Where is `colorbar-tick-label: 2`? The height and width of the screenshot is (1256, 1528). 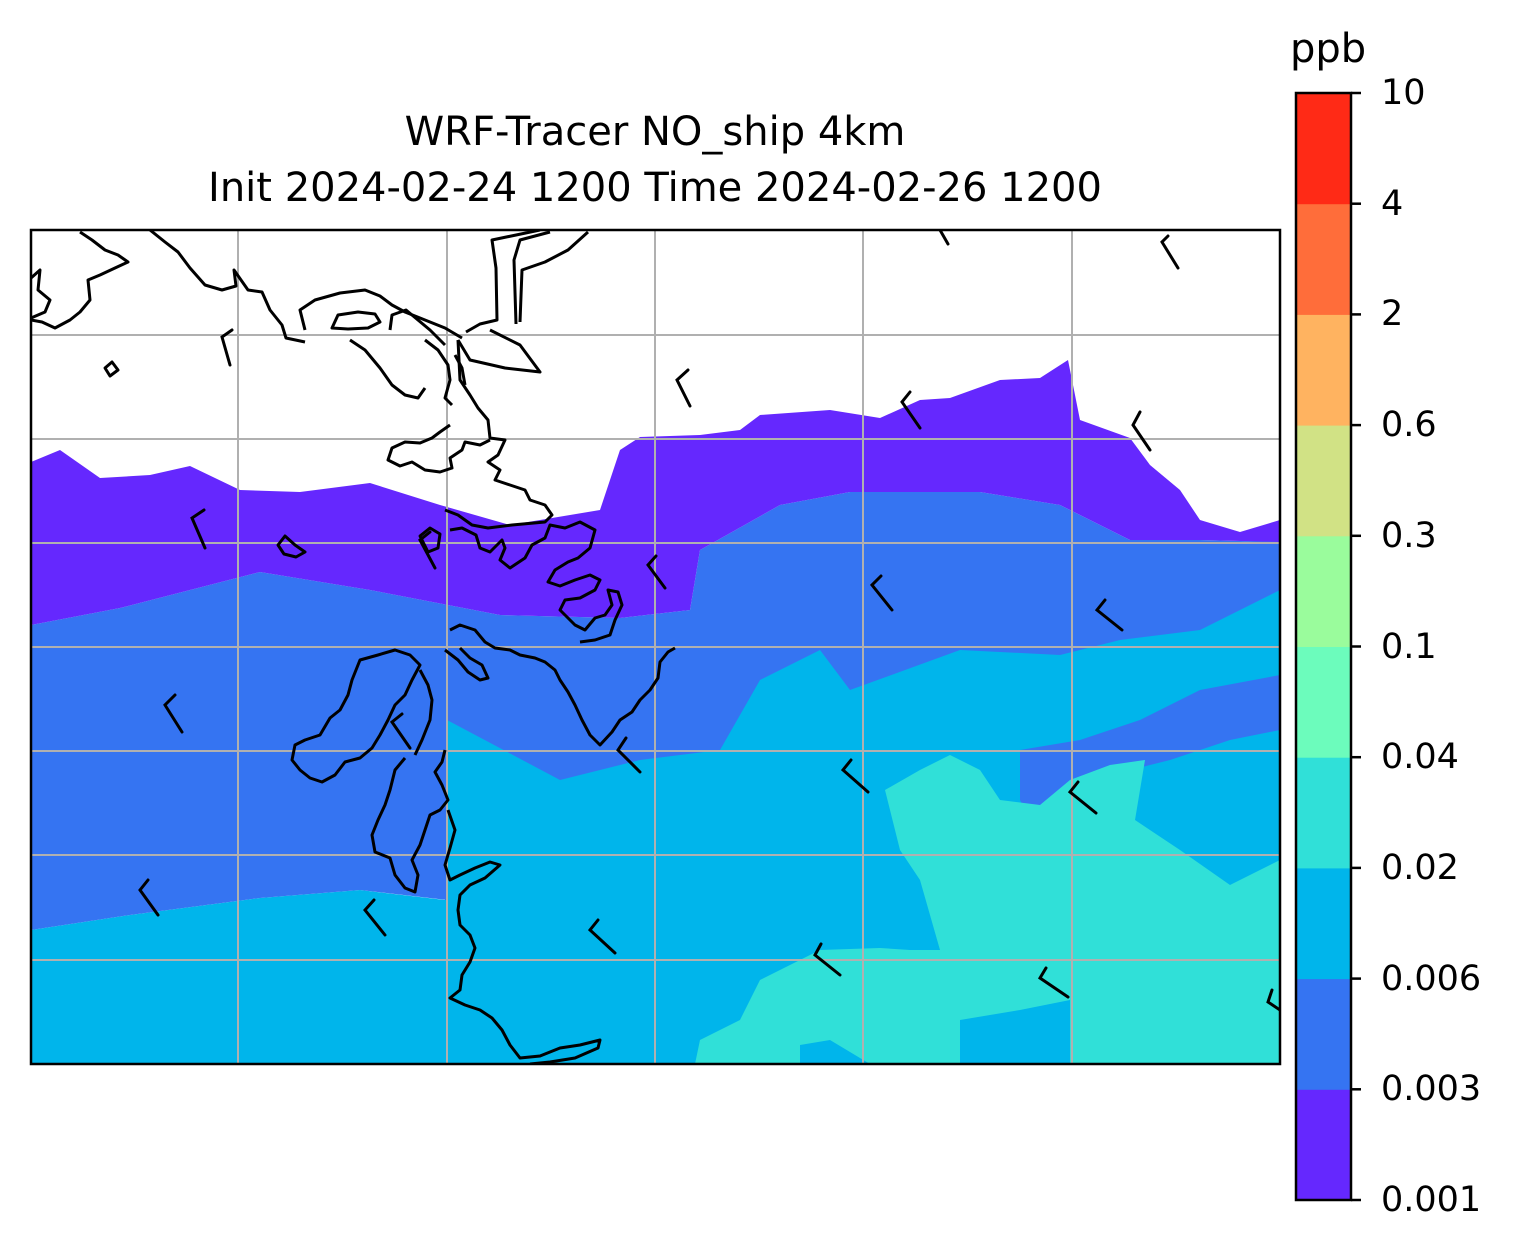 colorbar-tick-label: 2 is located at coordinates (1392, 314).